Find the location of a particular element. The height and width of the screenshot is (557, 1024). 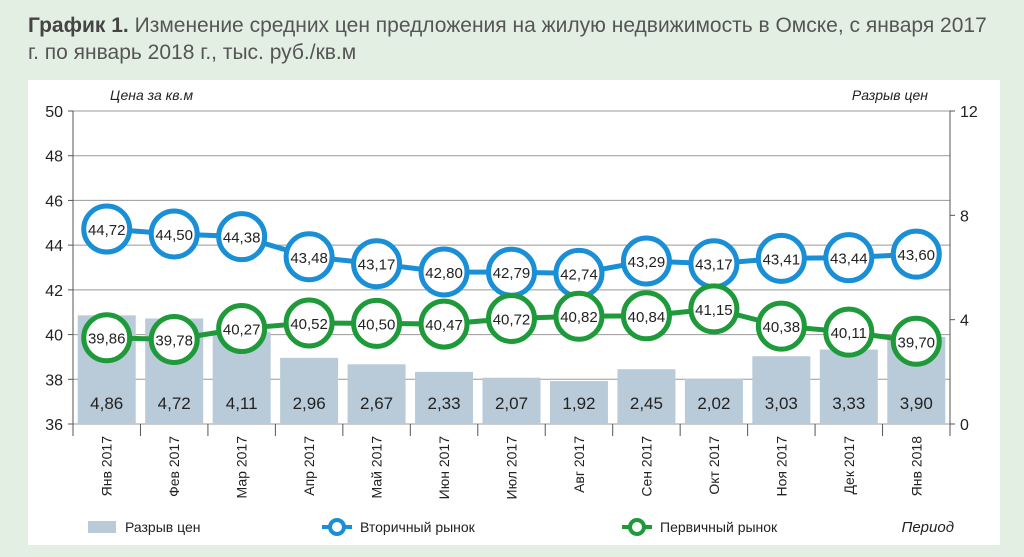

x-tick-label: Ноя 2017 is located at coordinates (781, 466).